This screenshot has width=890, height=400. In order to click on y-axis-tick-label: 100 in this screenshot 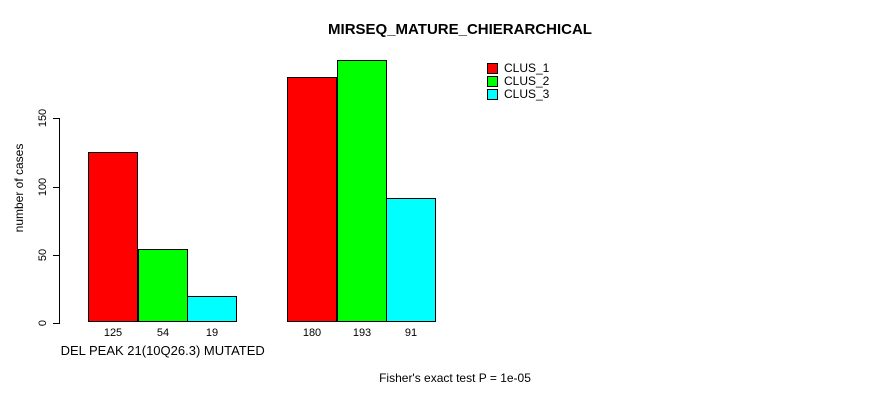, I will do `click(43, 187)`.